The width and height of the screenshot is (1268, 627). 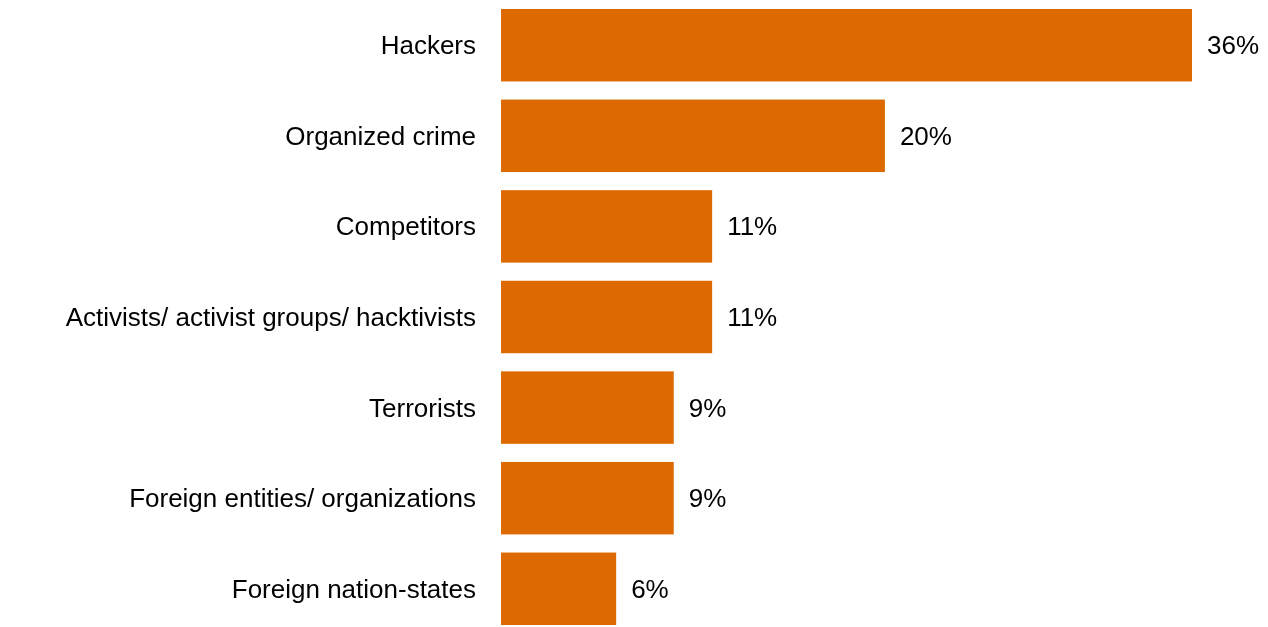 I want to click on y-tick-label: Foreign entities/ organizations, so click(x=302, y=498).